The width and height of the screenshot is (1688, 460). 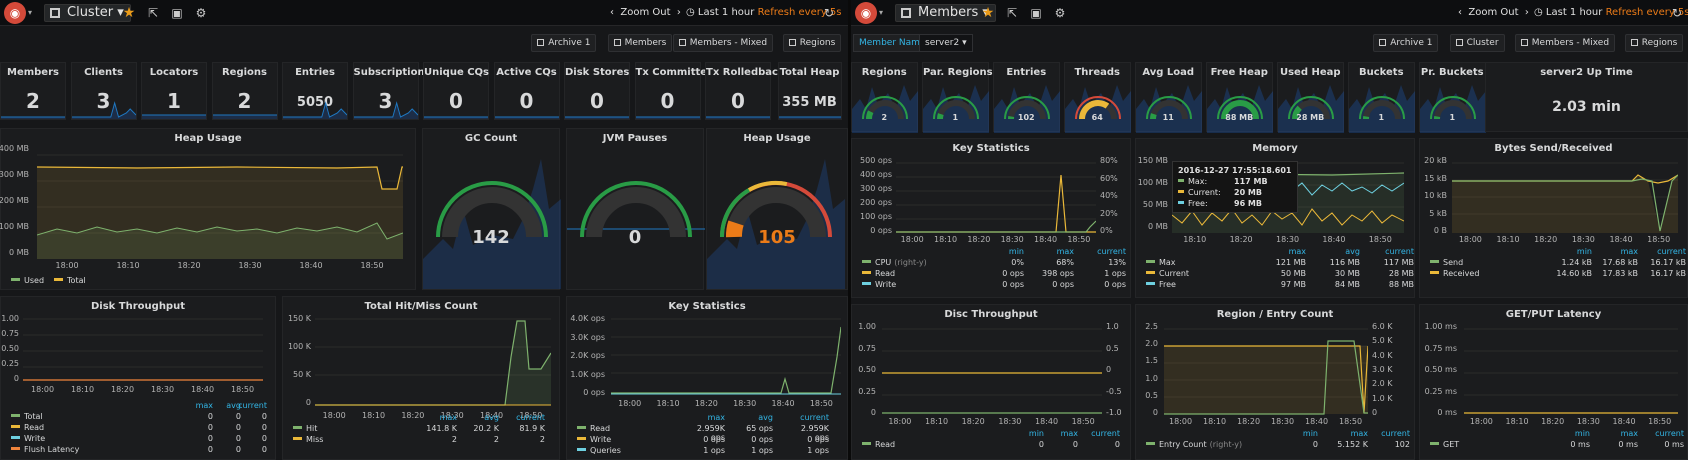 What do you see at coordinates (809, 91) in the screenshot?
I see `stat-total-heap: Total Heap 355 MB` at bounding box center [809, 91].